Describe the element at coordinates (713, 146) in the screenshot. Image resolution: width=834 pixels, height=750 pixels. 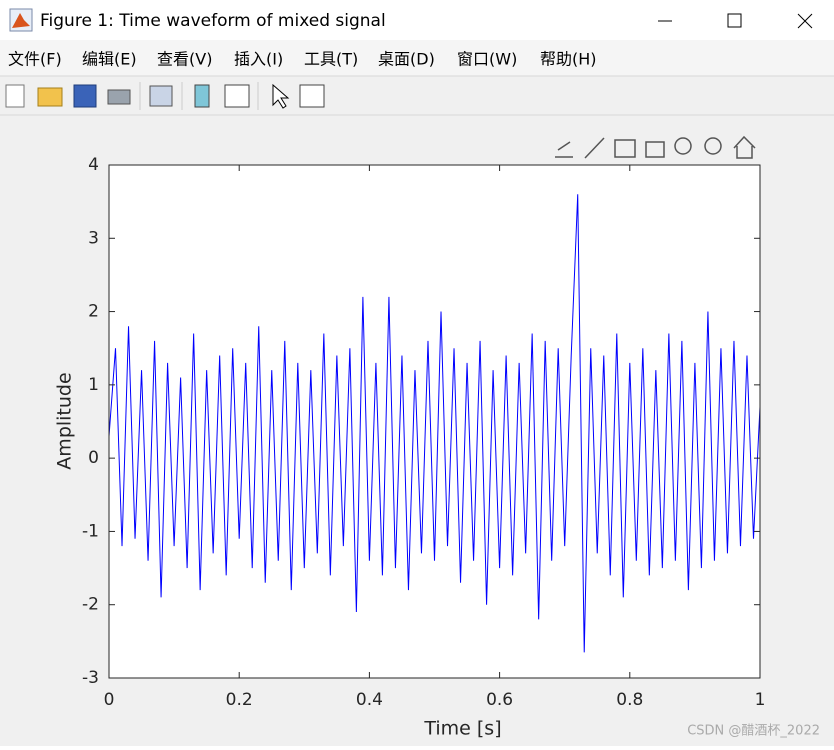
I see `zoom-out-icon` at that location.